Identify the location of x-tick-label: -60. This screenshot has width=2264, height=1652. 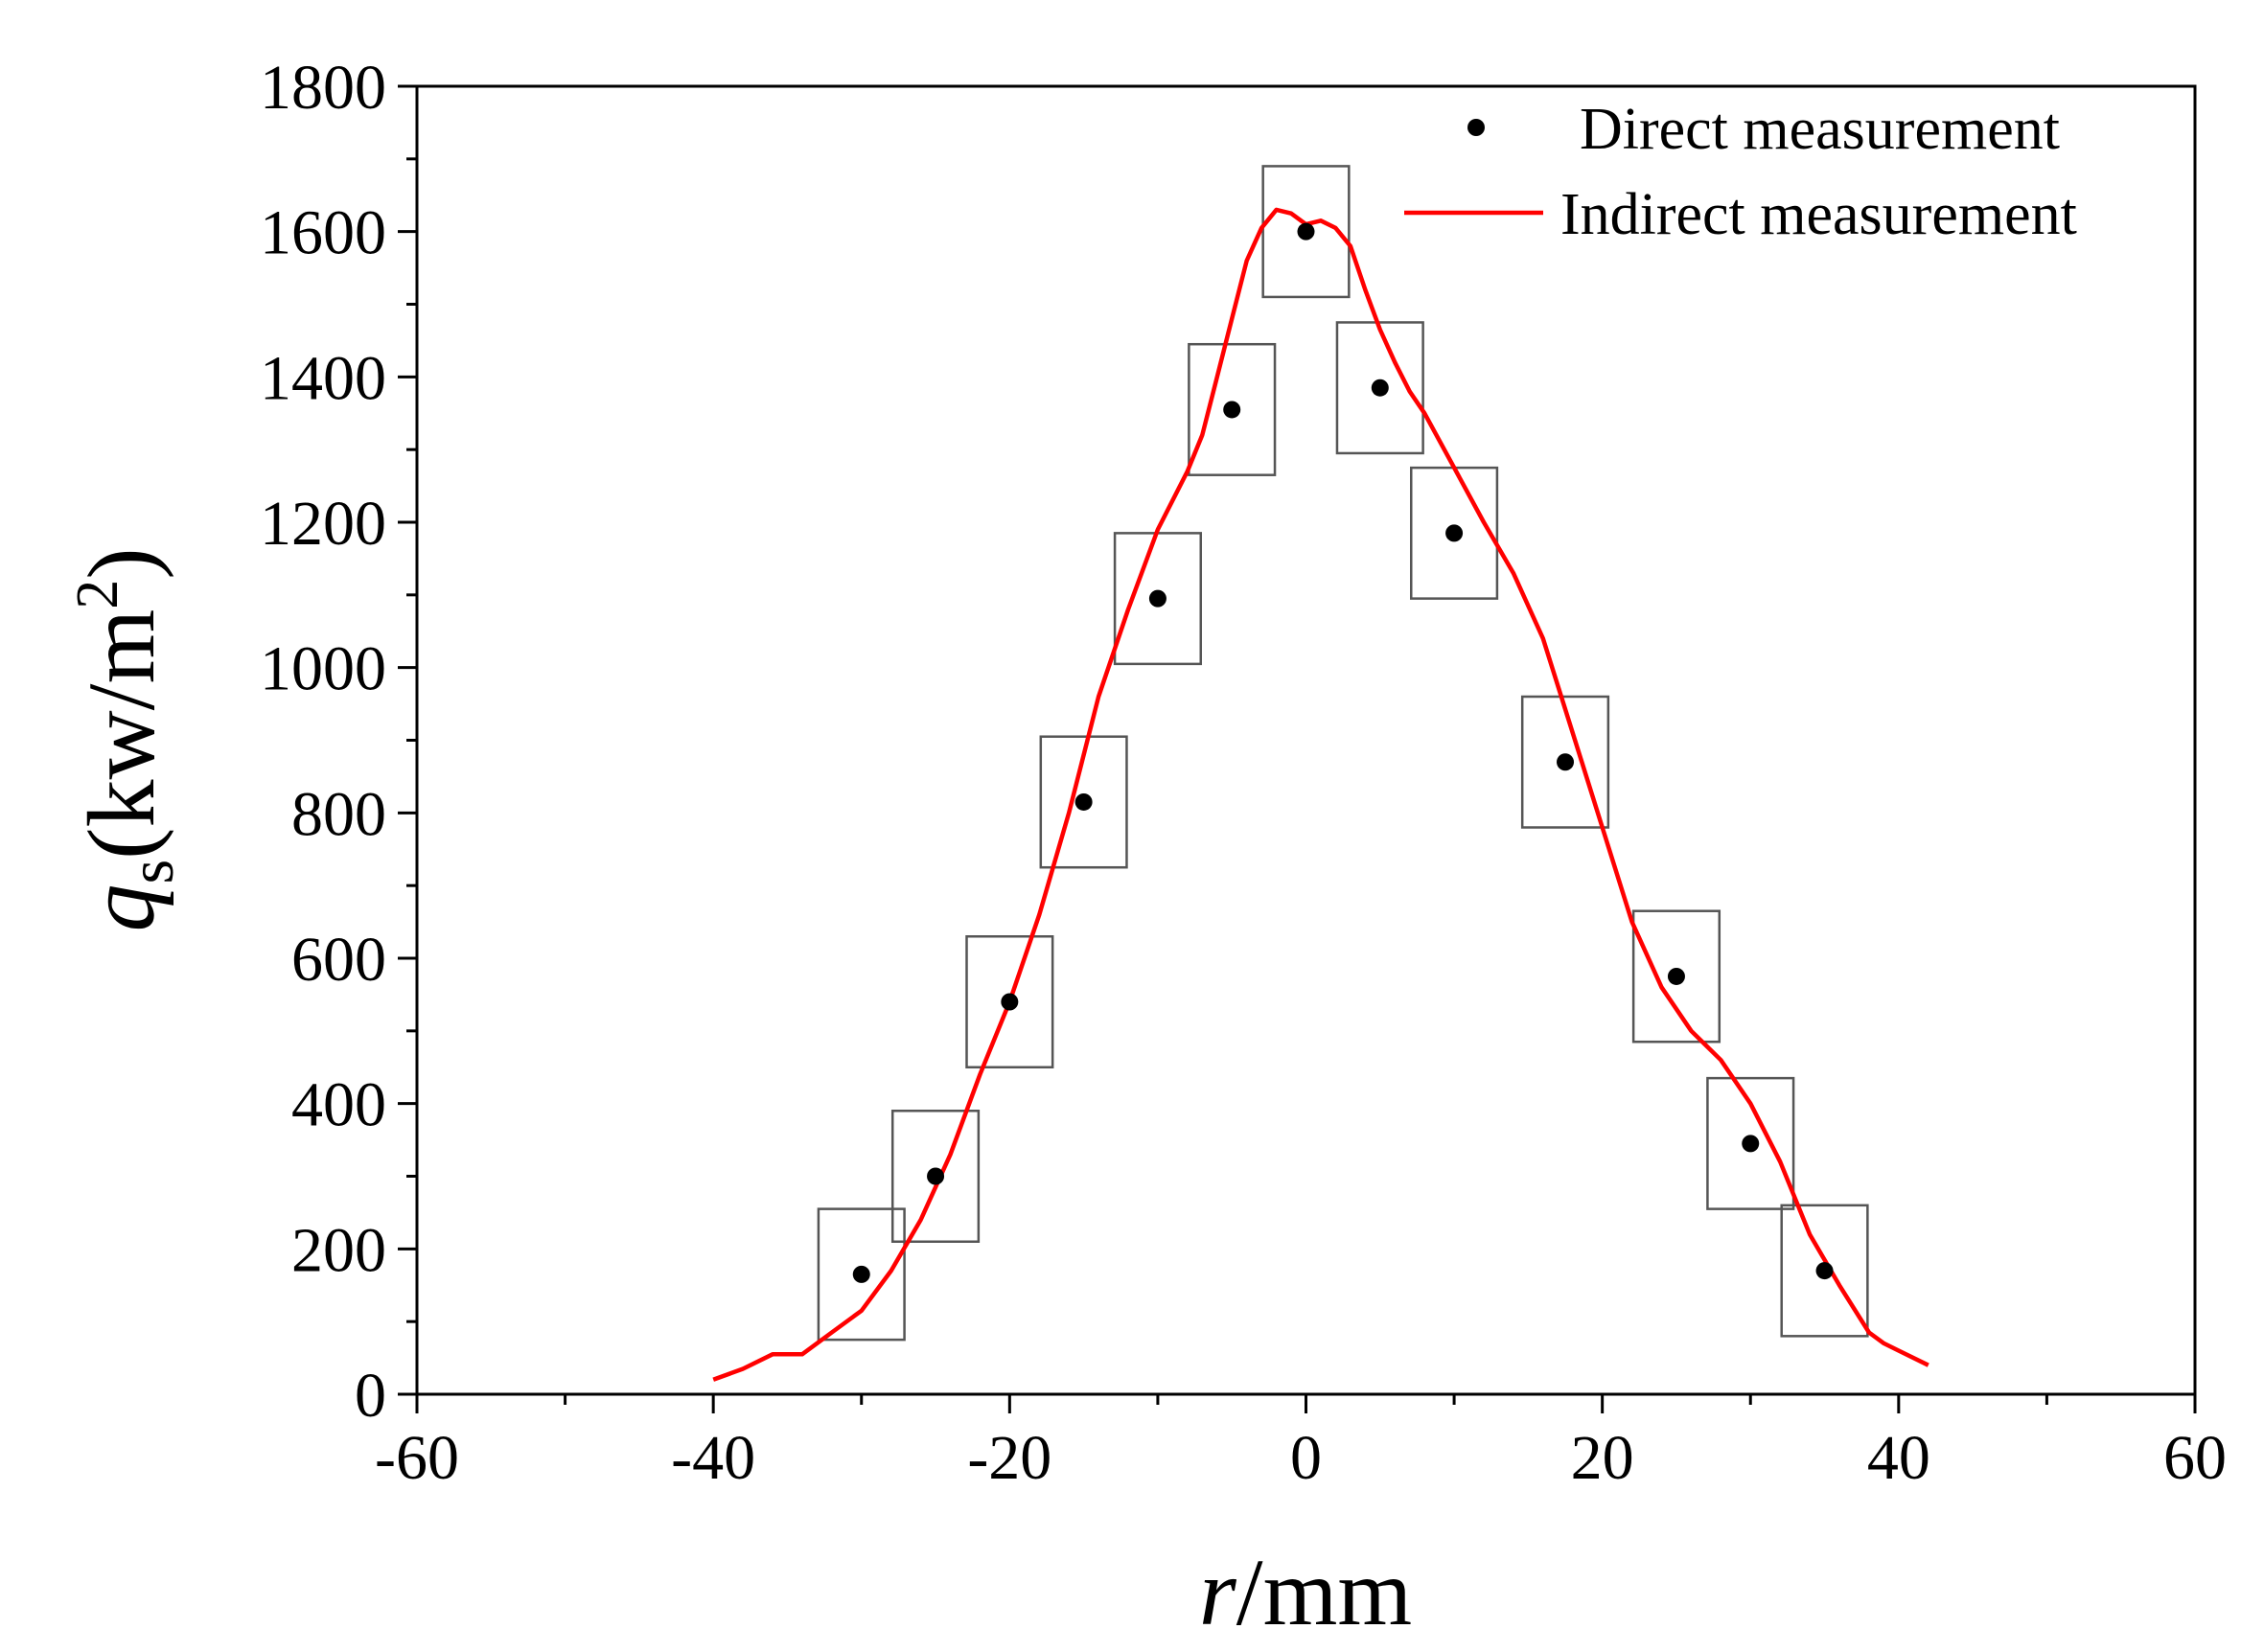
(417, 1458).